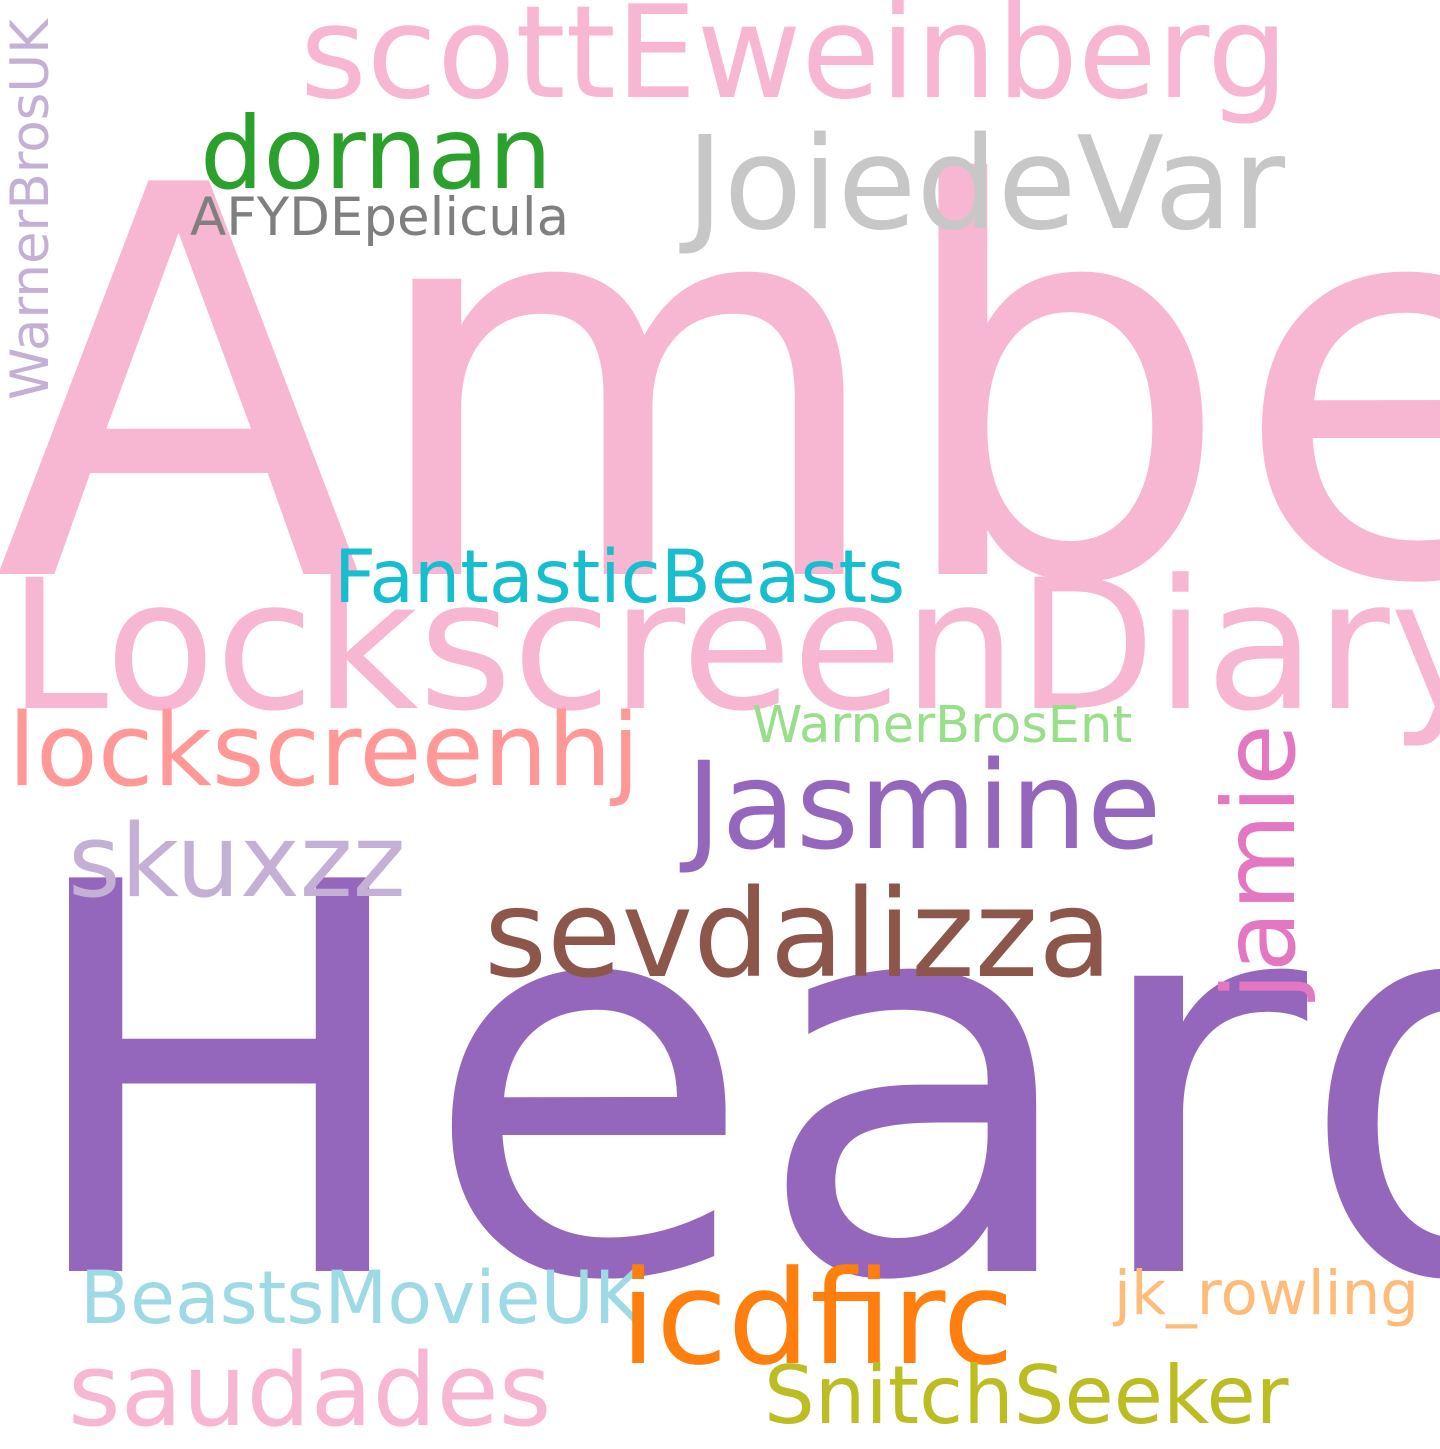  What do you see at coordinates (986, 184) in the screenshot?
I see `word-joiedevar: JoiedeVar` at bounding box center [986, 184].